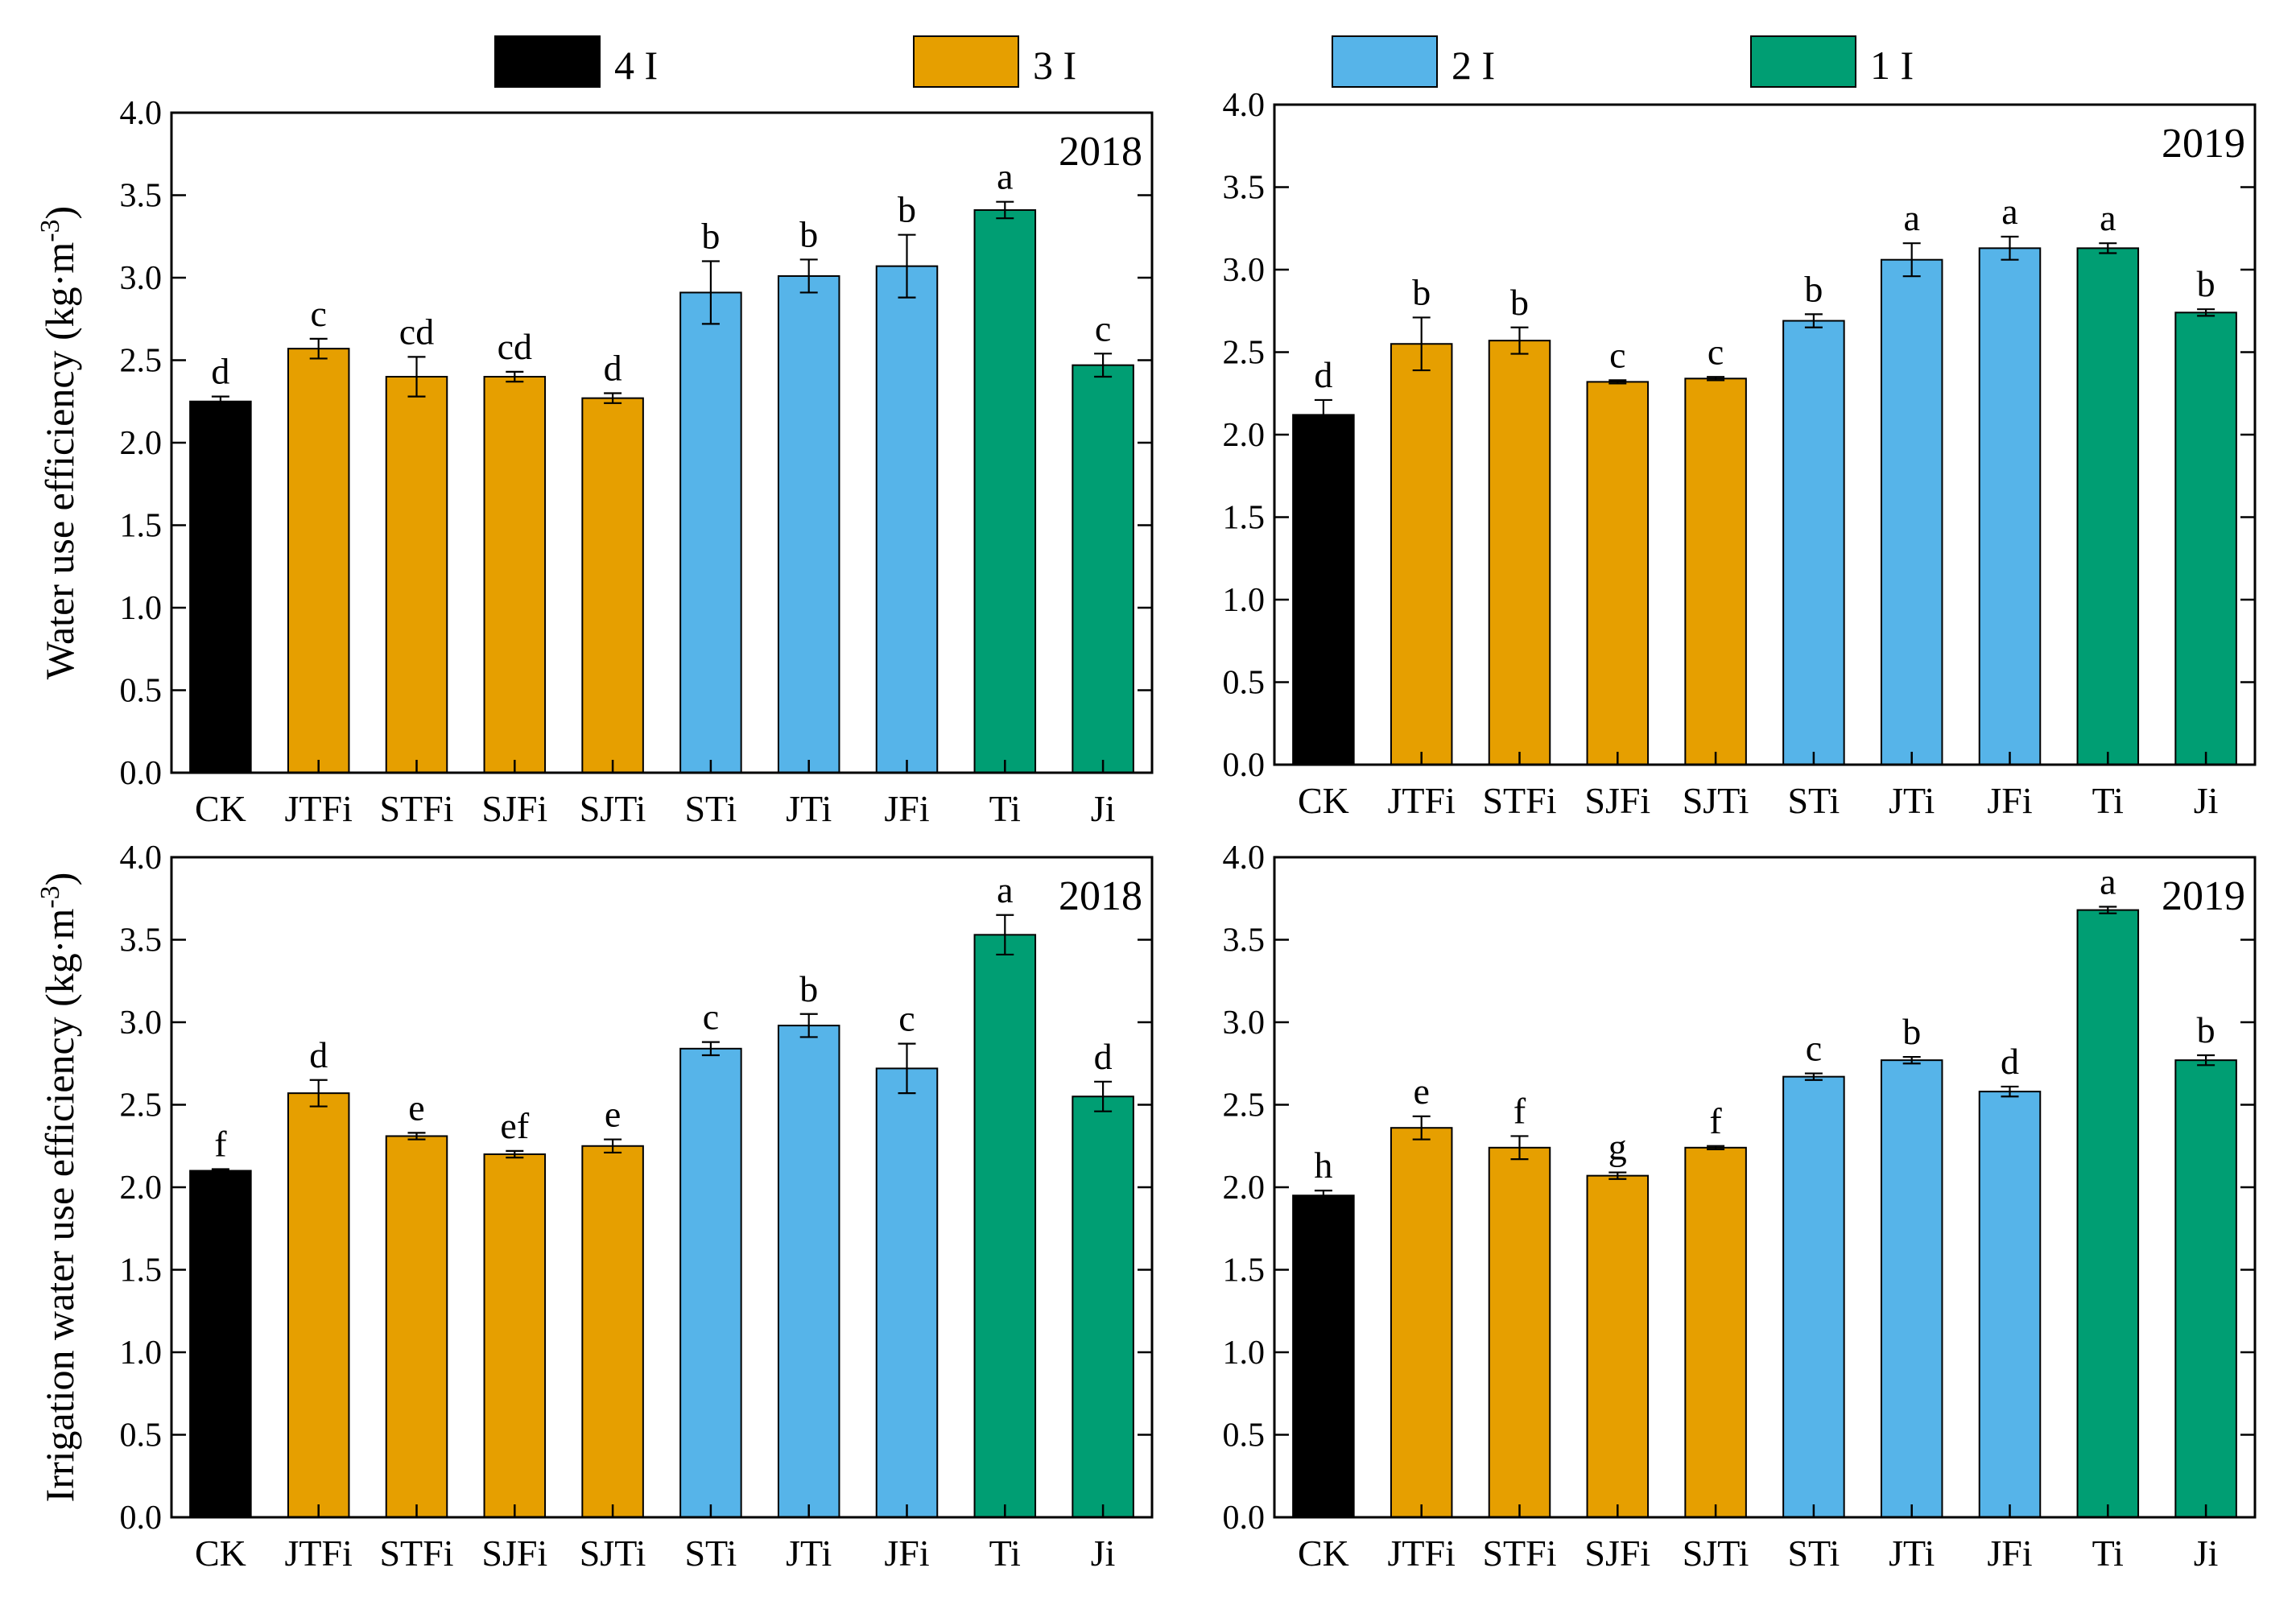  Describe the element at coordinates (1204, 62) in the screenshot. I see `legend: 4 I 3 I 2 I 1 I` at that location.